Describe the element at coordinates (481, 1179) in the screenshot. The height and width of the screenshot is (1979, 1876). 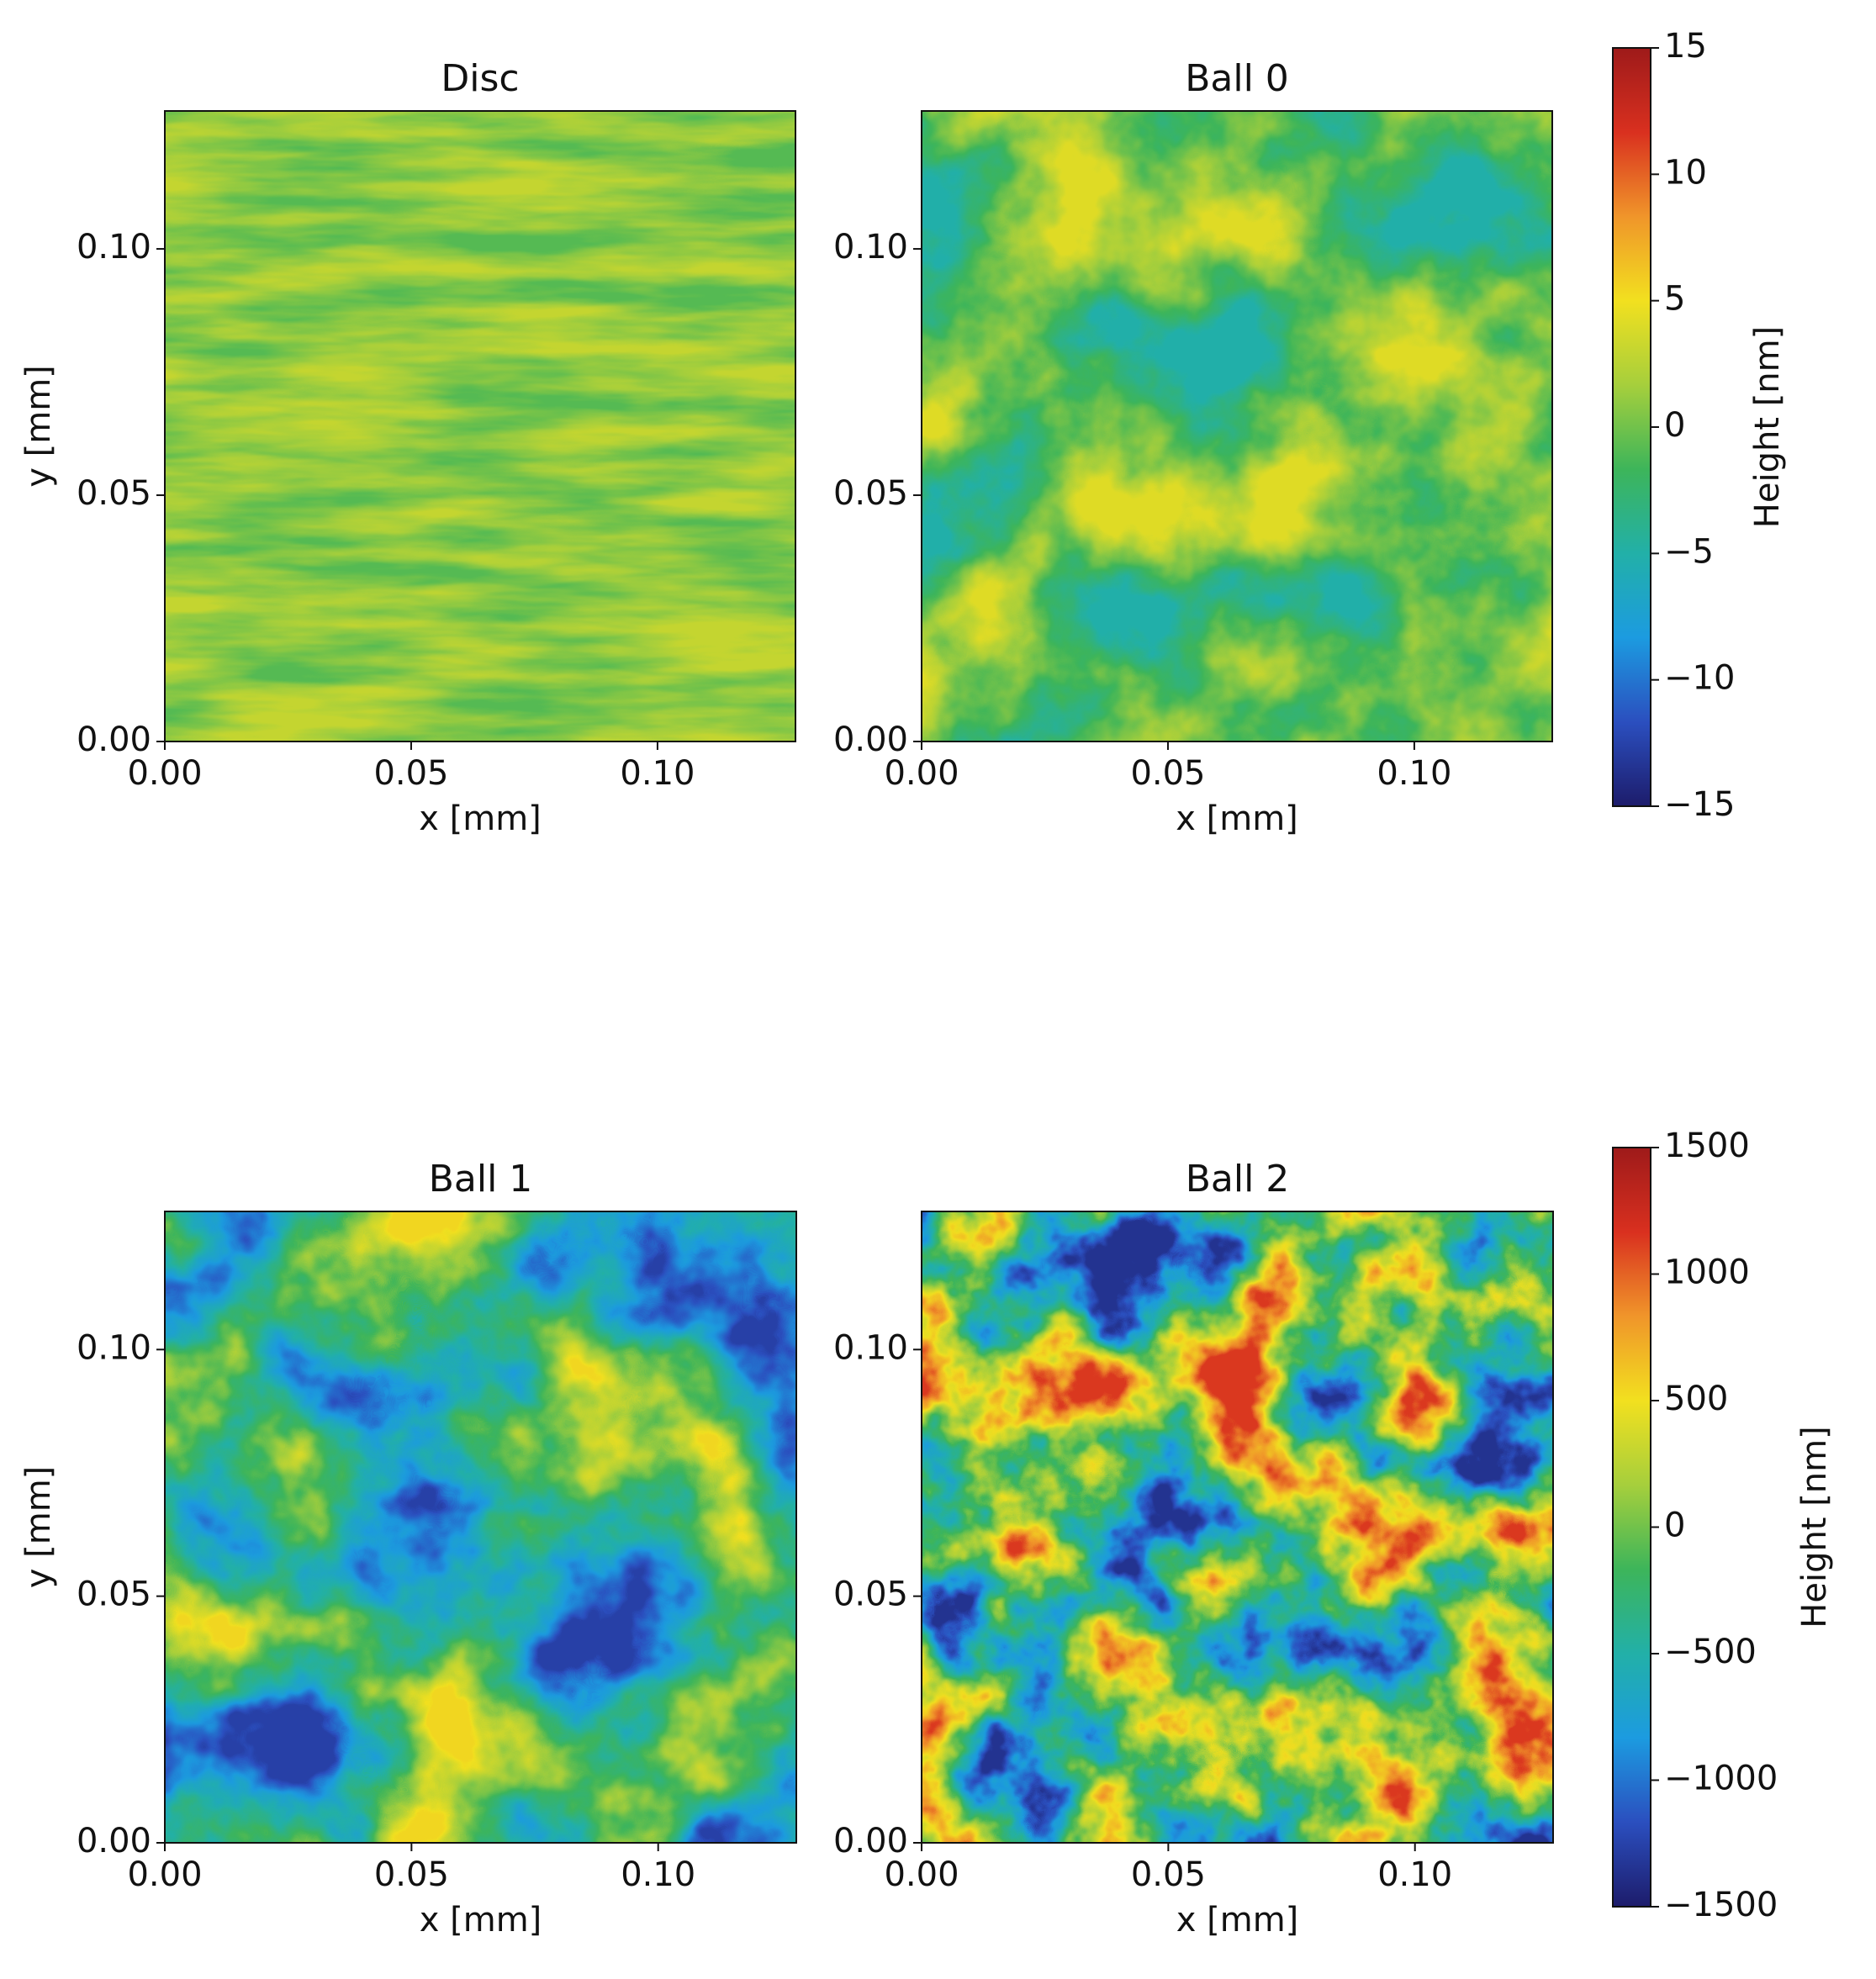
I see `chart-title: Ball 1` at that location.